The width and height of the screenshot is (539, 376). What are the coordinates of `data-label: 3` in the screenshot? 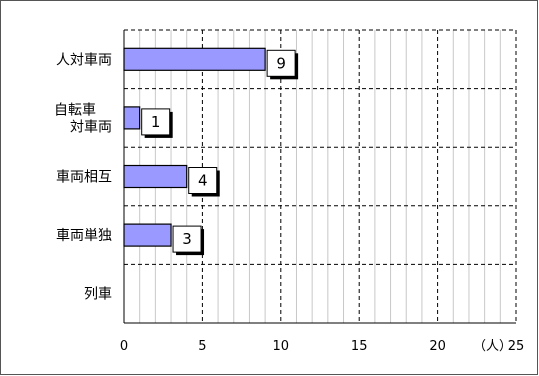 It's located at (187, 239).